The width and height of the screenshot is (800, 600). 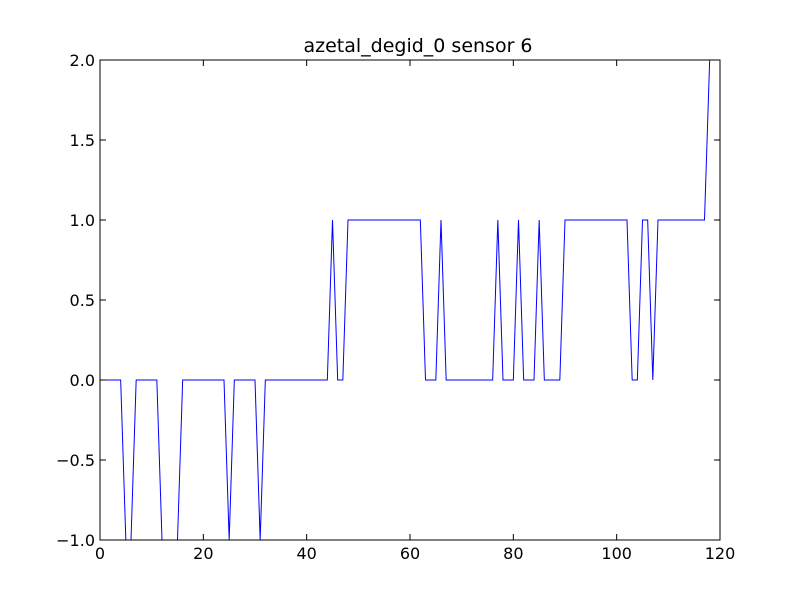 What do you see at coordinates (82, 60) in the screenshot?
I see `y-tick-label: 2.0` at bounding box center [82, 60].